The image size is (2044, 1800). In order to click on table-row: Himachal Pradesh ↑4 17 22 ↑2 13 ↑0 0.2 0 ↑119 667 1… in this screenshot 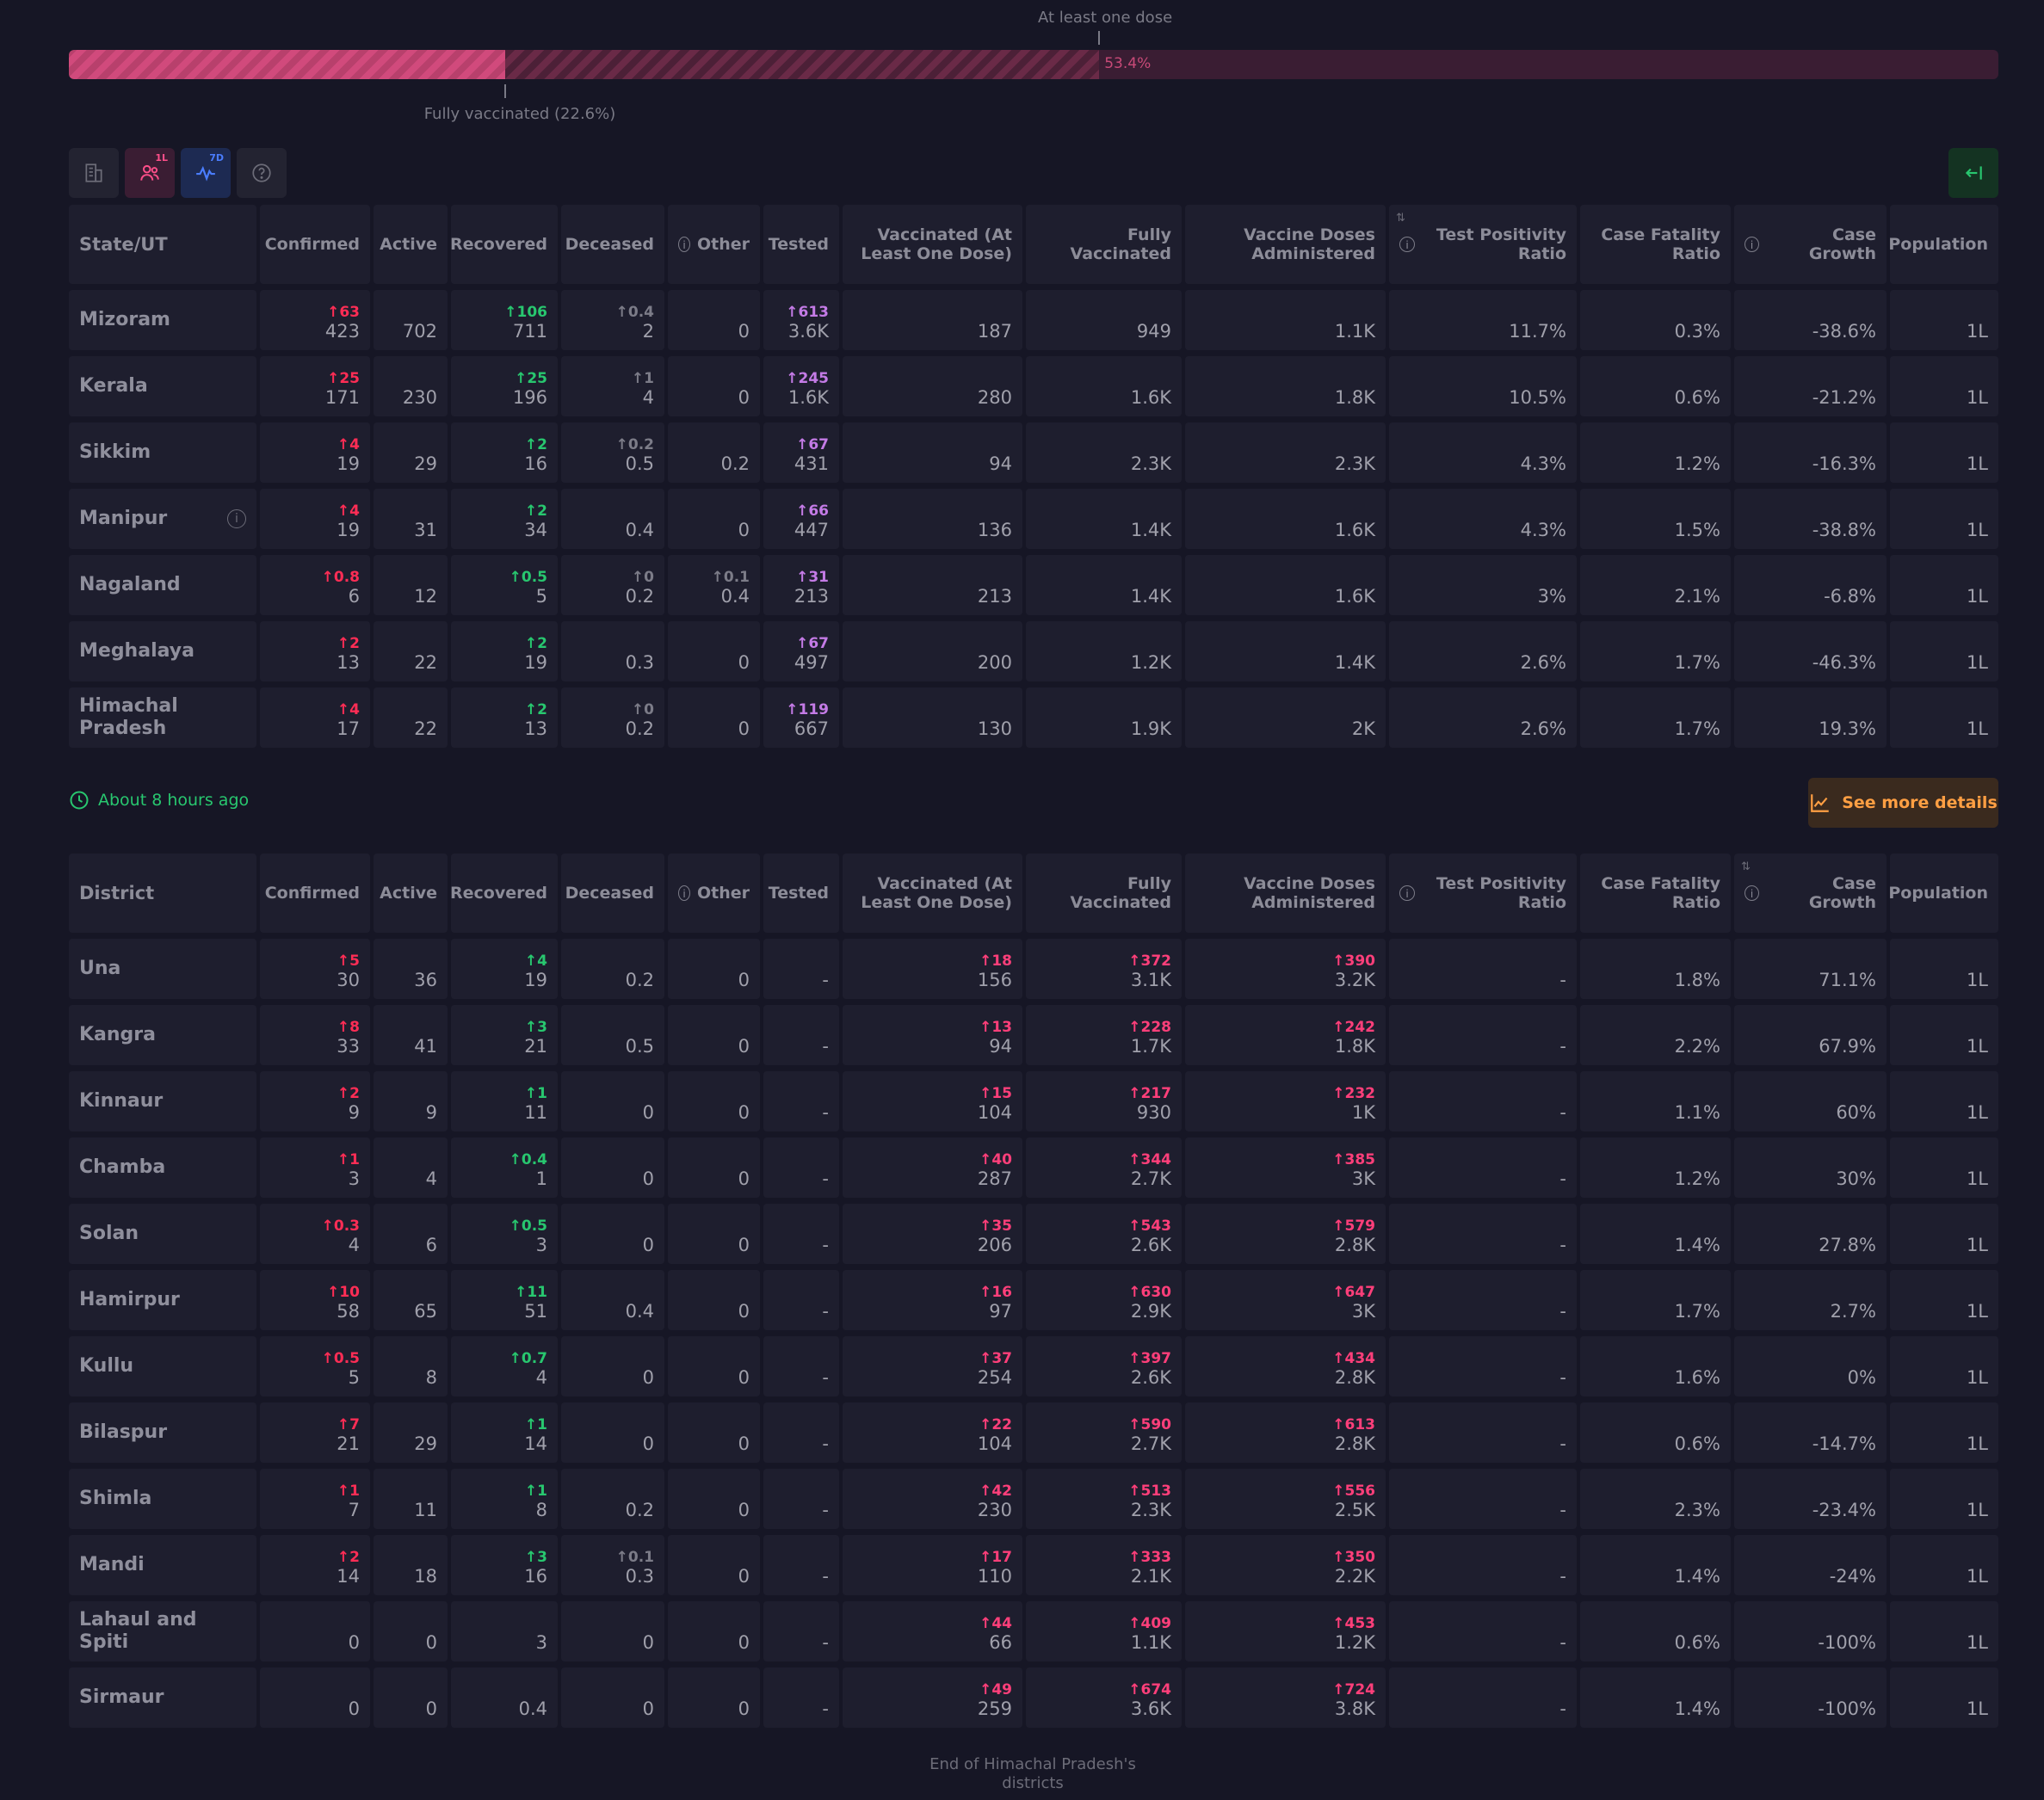, I will do `click(1033, 718)`.